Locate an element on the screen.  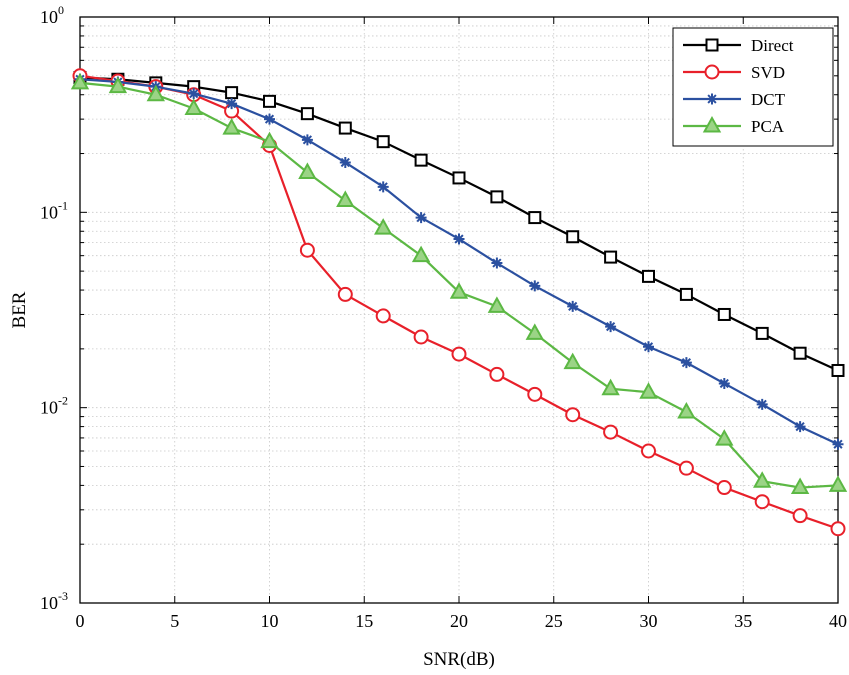
legend-marker-svd is located at coordinates (712, 72).